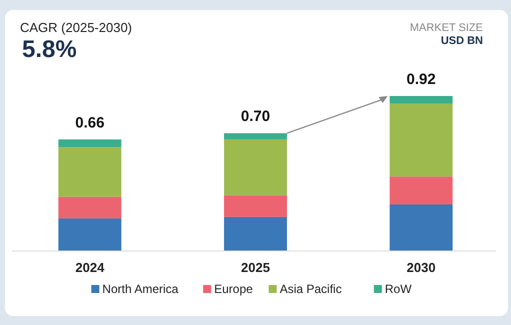 Image resolution: width=511 pixels, height=325 pixels. I want to click on legend-label: Asia Pacific, so click(311, 289).